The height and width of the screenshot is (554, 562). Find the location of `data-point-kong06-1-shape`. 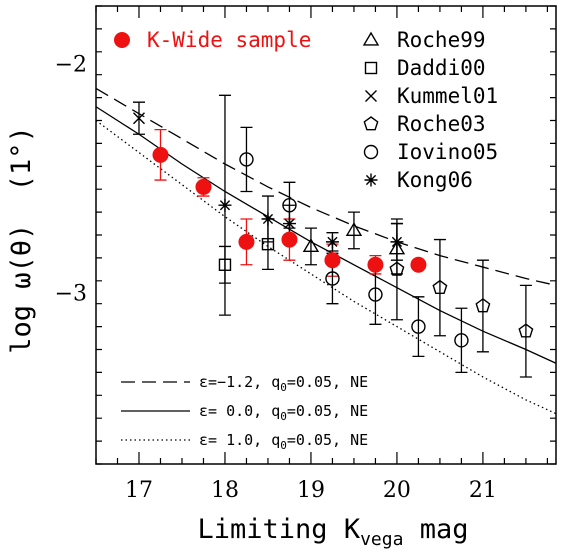

data-point-kong06-1-shape is located at coordinates (268, 219).